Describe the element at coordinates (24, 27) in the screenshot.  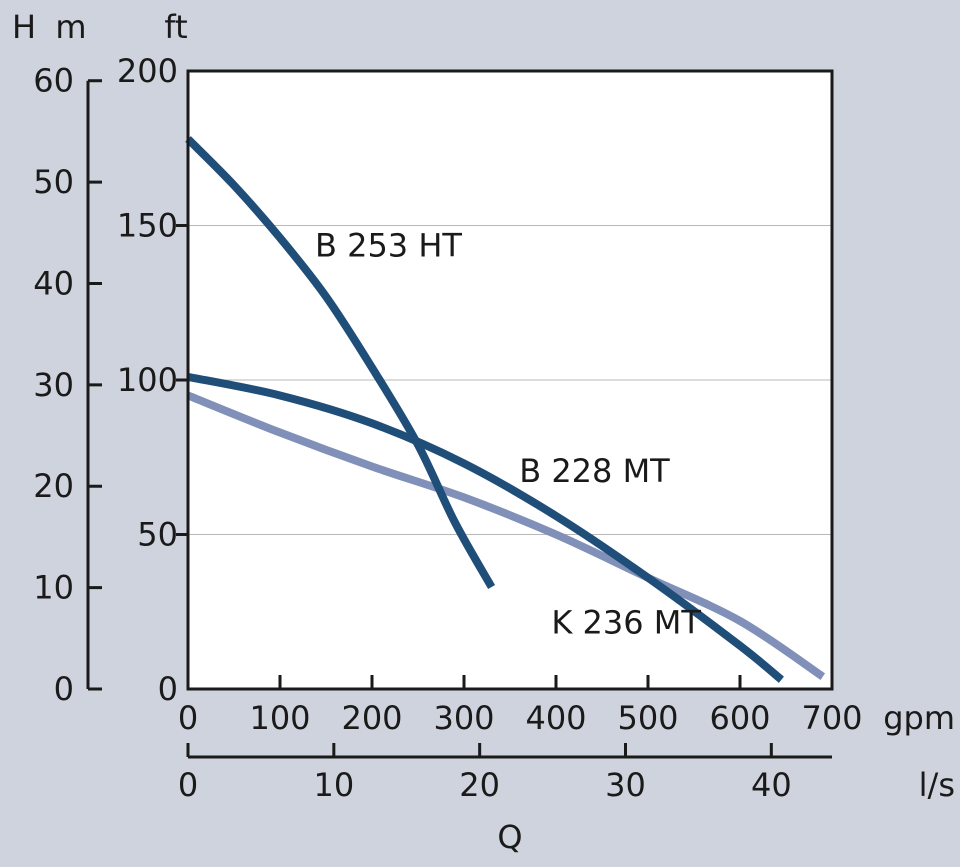
I see `y-axis-title: H` at that location.